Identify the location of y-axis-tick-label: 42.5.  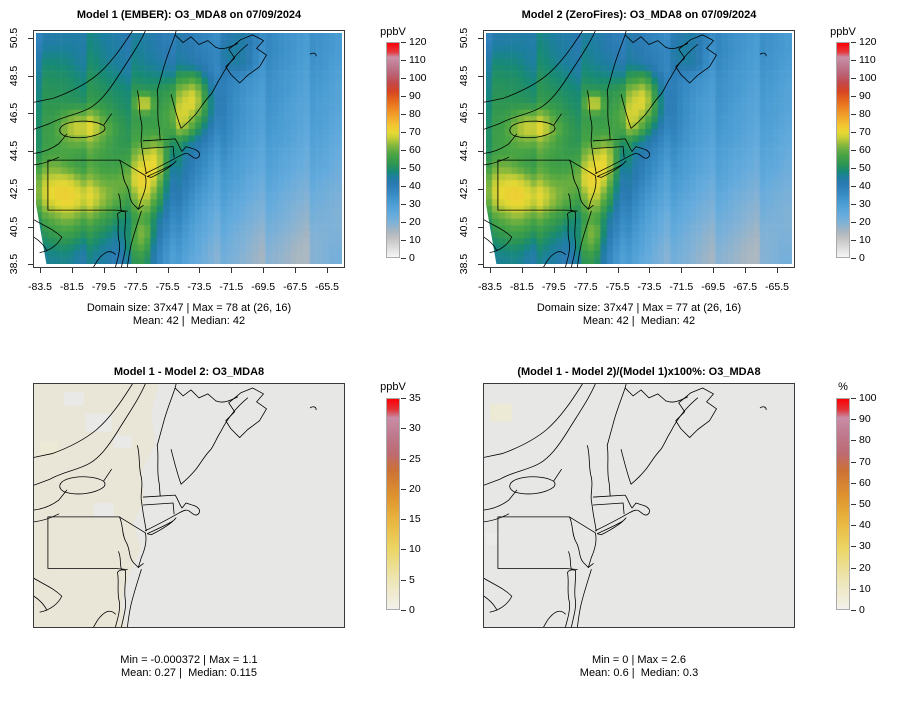
(14, 189).